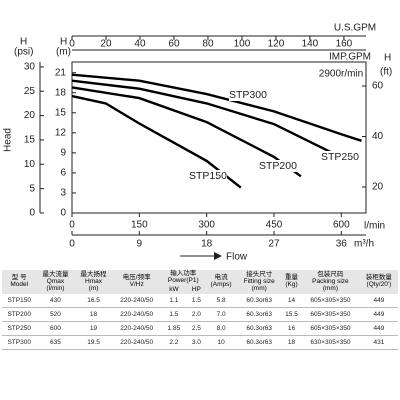 The image size is (400, 400). Describe the element at coordinates (93, 343) in the screenshot. I see `table-cell: 19.5` at that location.